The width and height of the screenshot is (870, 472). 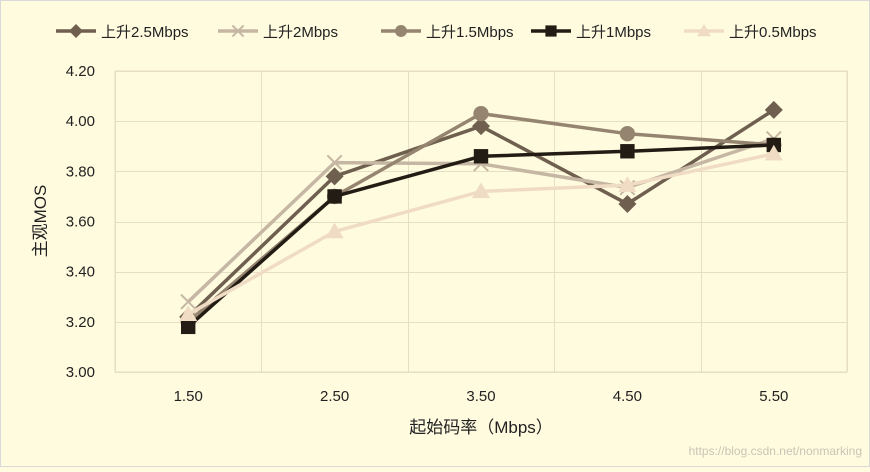 What do you see at coordinates (470, 32) in the screenshot?
I see `legend-label: 上升1.5Mbps` at bounding box center [470, 32].